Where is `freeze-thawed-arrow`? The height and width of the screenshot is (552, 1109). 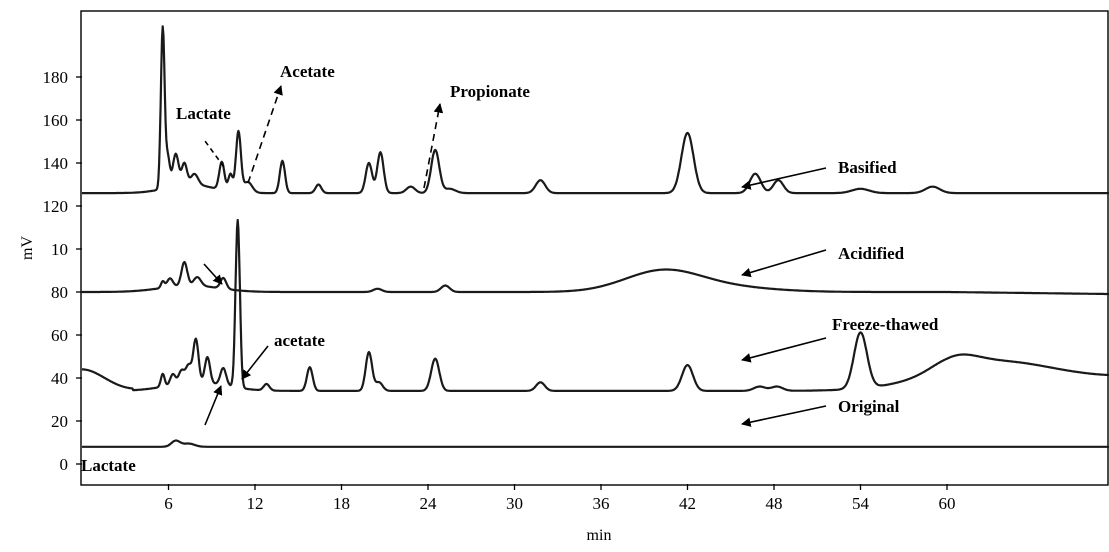
freeze-thawed-arrow is located at coordinates (784, 350).